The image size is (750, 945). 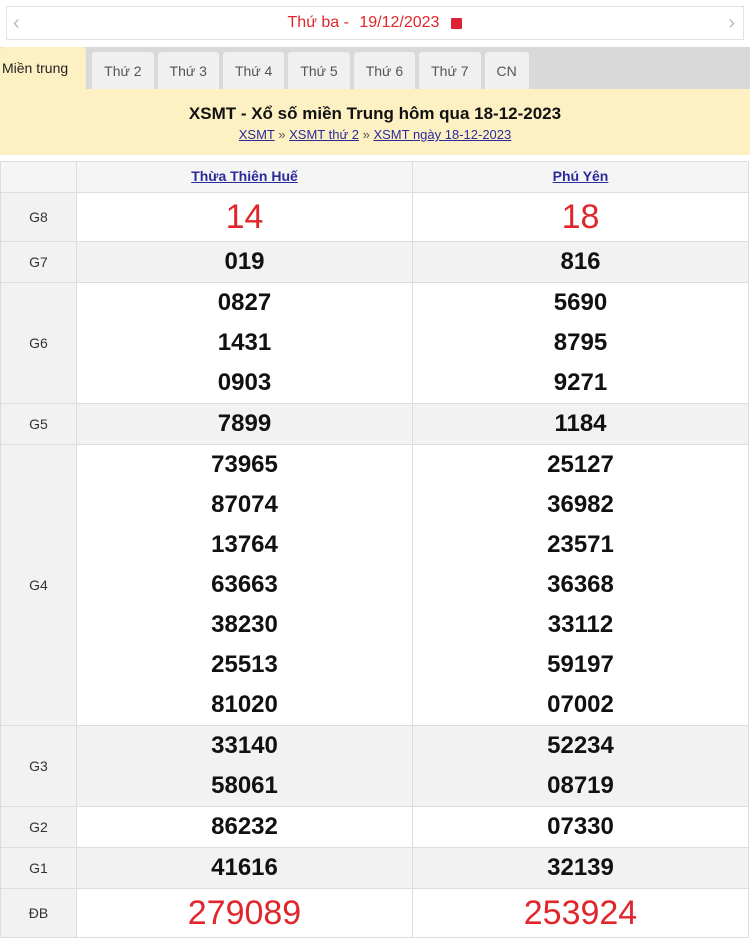 I want to click on breadcrumb-date: XSMT ngày 18-12-2023, so click(x=442, y=134).